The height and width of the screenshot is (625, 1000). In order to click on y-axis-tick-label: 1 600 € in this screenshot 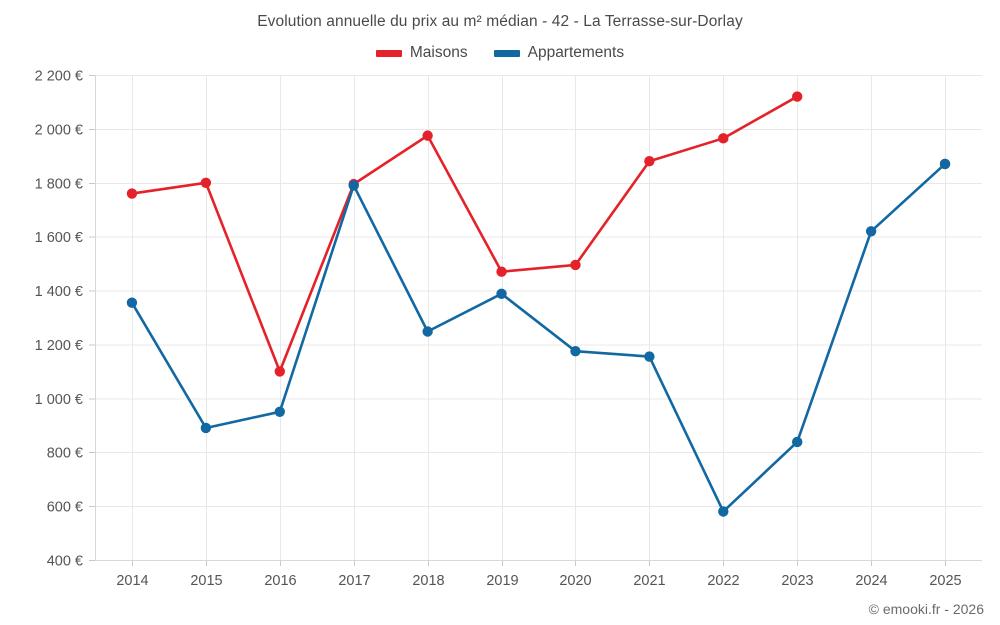, I will do `click(59, 238)`.